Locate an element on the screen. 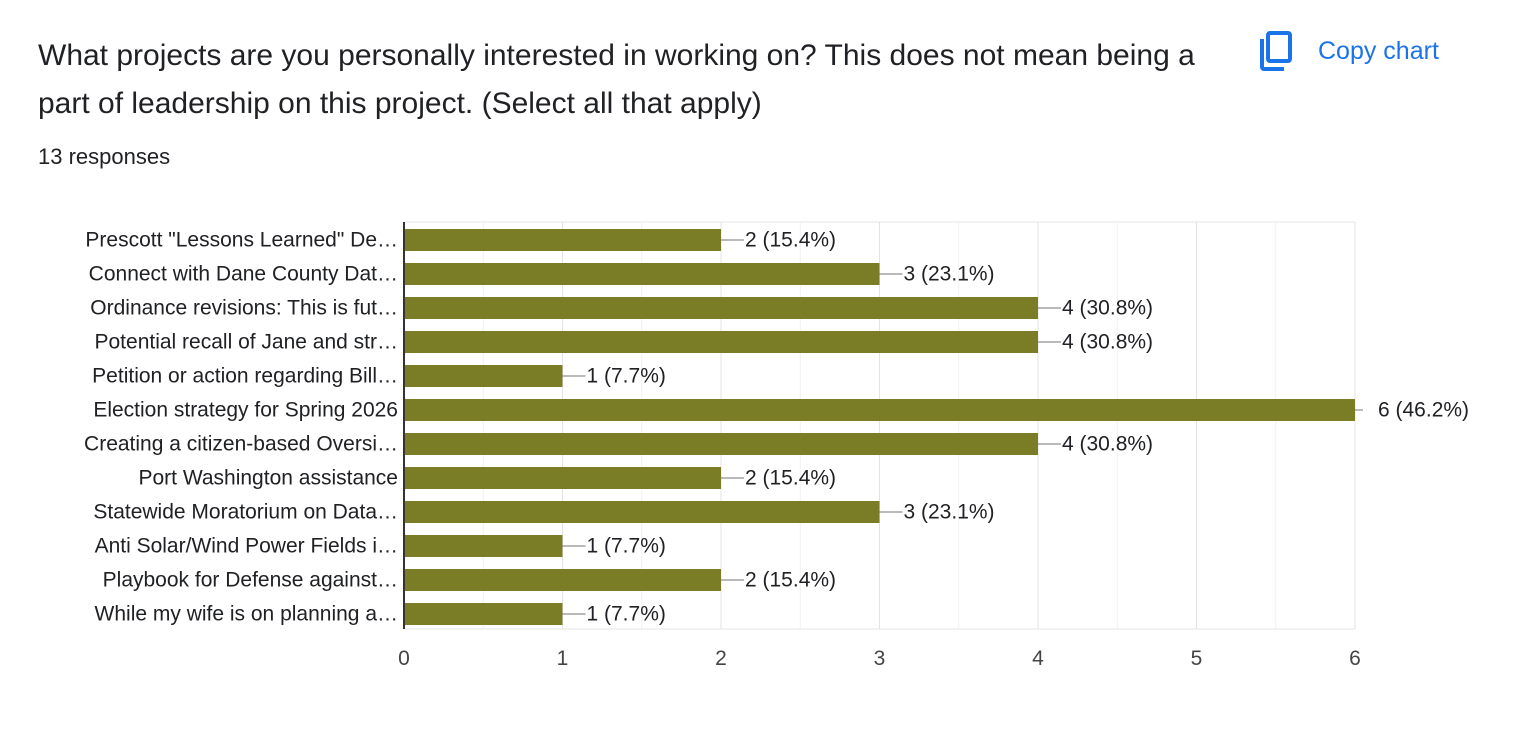  category-label: Port Washington assistance is located at coordinates (268, 478).